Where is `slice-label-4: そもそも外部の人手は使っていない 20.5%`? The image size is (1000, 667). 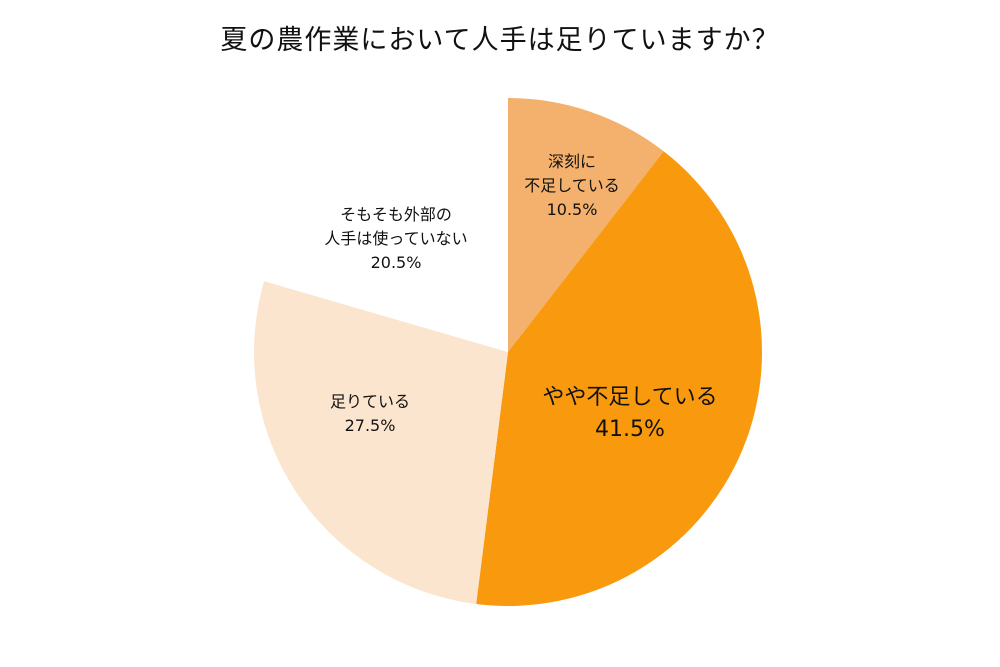
slice-label-4: そもそも外部の人手は使っていない 20.5% is located at coordinates (395, 238).